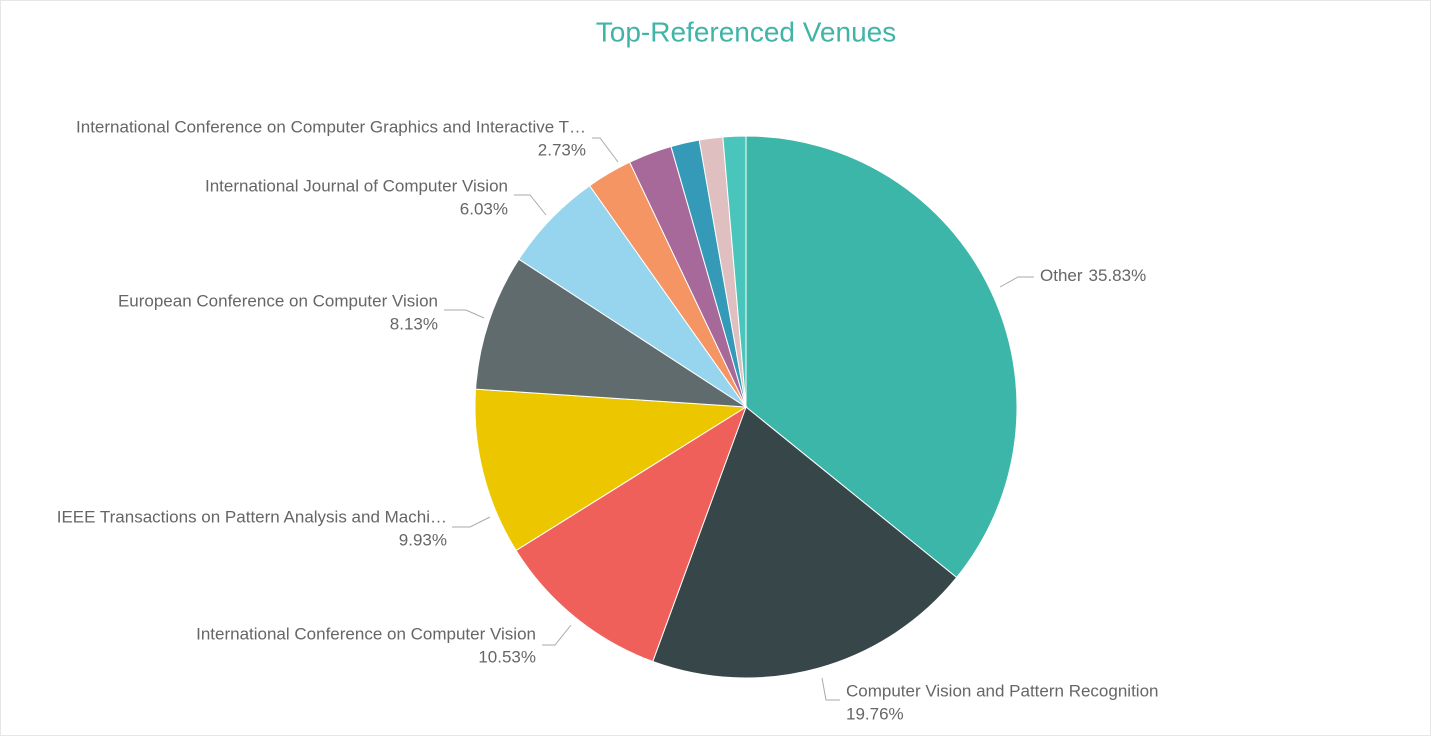 The width and height of the screenshot is (1431, 736). I want to click on category-label: International Journal of Computer Vision, so click(356, 185).